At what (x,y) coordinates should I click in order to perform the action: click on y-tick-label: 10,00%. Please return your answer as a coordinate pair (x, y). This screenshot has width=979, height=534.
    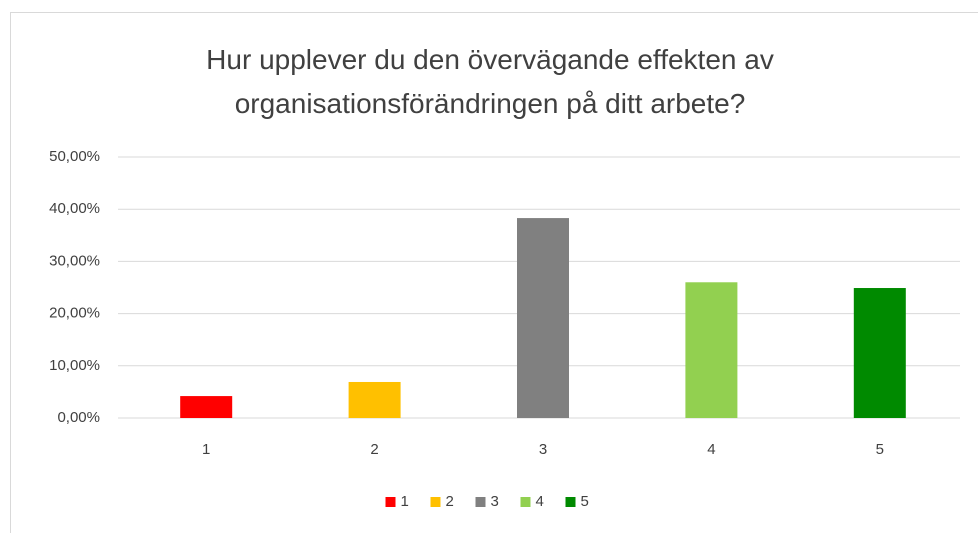
    Looking at the image, I should click on (74, 365).